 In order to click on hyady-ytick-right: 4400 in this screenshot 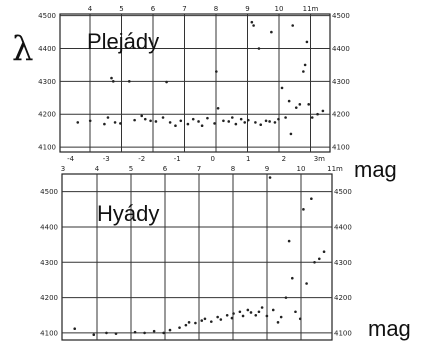, I will do `click(343, 227)`.